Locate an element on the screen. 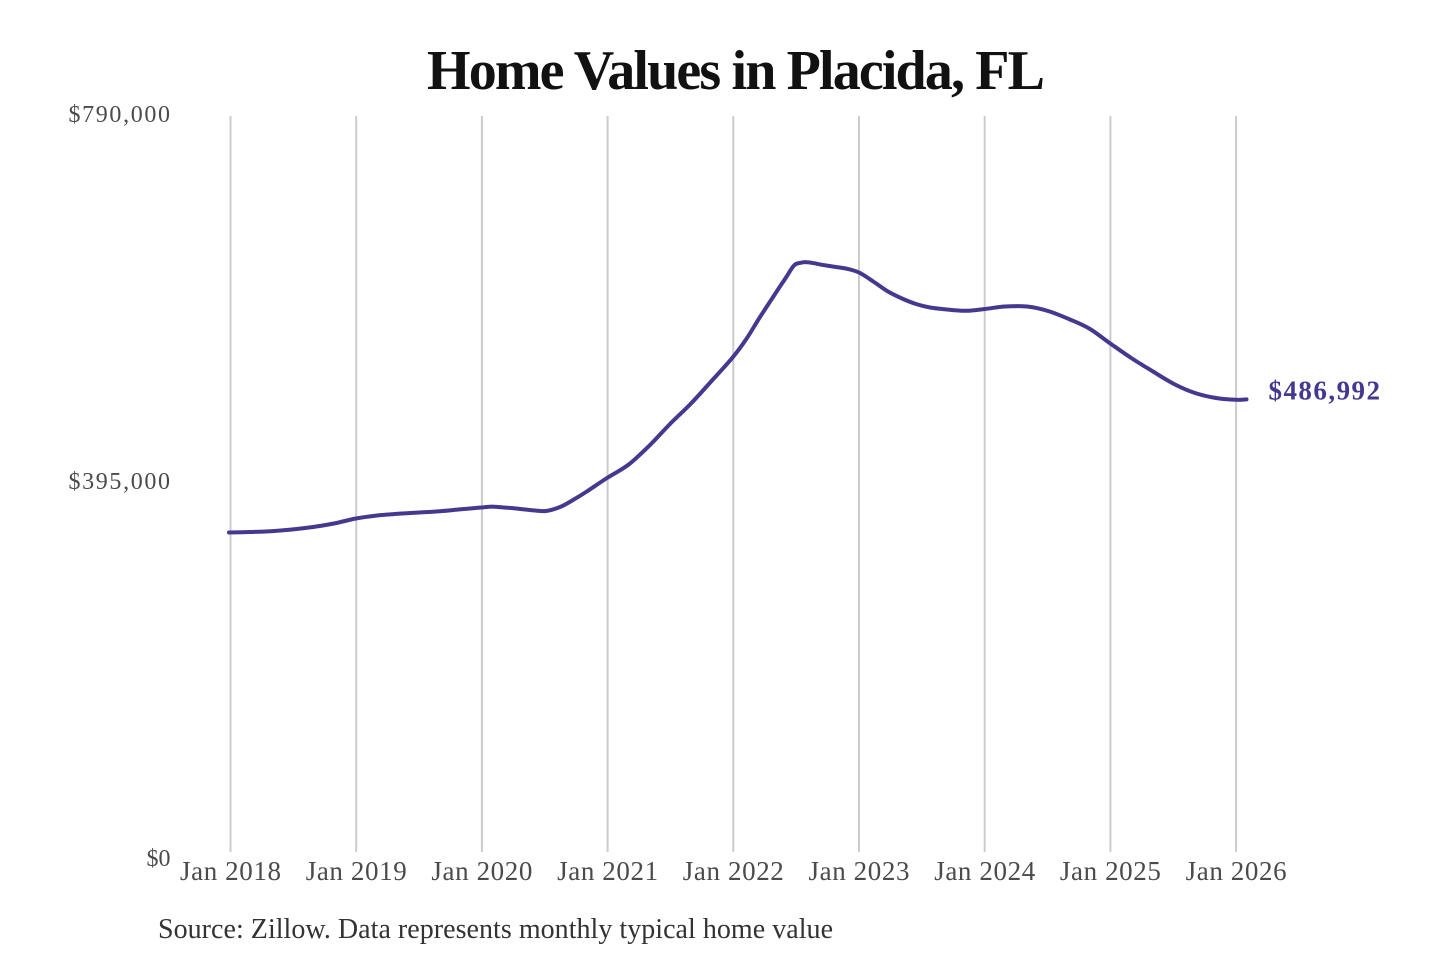 The width and height of the screenshot is (1440, 960). svg-text: $486,992 is located at coordinates (1325, 391).